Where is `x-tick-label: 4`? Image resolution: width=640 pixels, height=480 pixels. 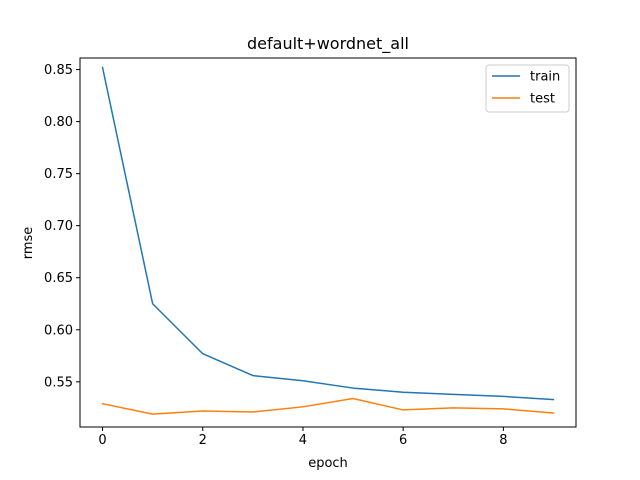 x-tick-label: 4 is located at coordinates (303, 440).